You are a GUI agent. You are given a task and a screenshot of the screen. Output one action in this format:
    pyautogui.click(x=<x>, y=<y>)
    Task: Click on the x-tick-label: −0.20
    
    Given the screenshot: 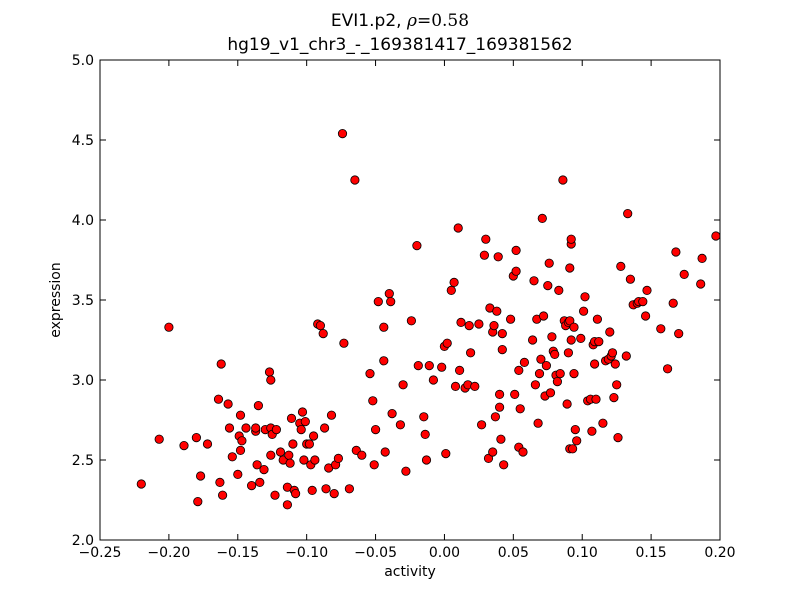 What is the action you would take?
    pyautogui.click(x=168, y=553)
    